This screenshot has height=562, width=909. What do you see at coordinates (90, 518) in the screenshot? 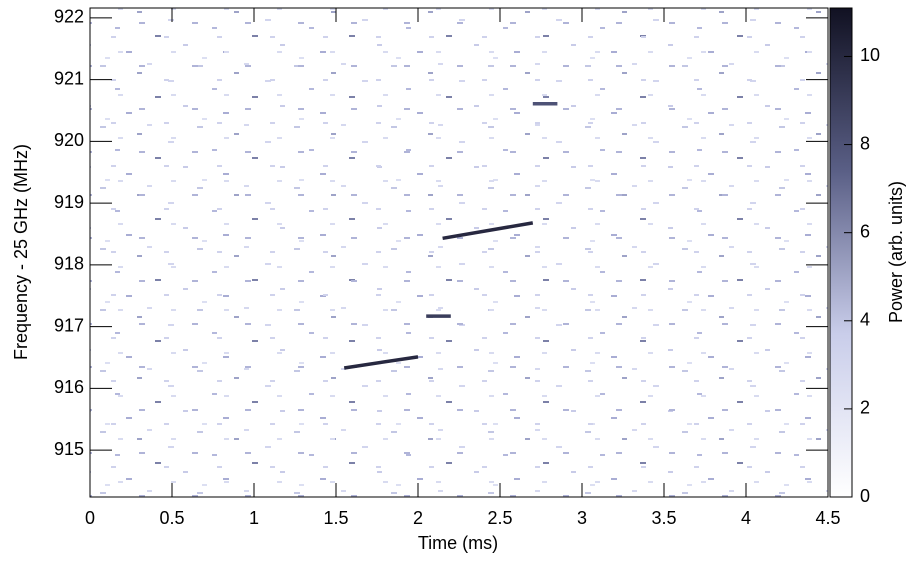
I see `x-tick-label: 0` at bounding box center [90, 518].